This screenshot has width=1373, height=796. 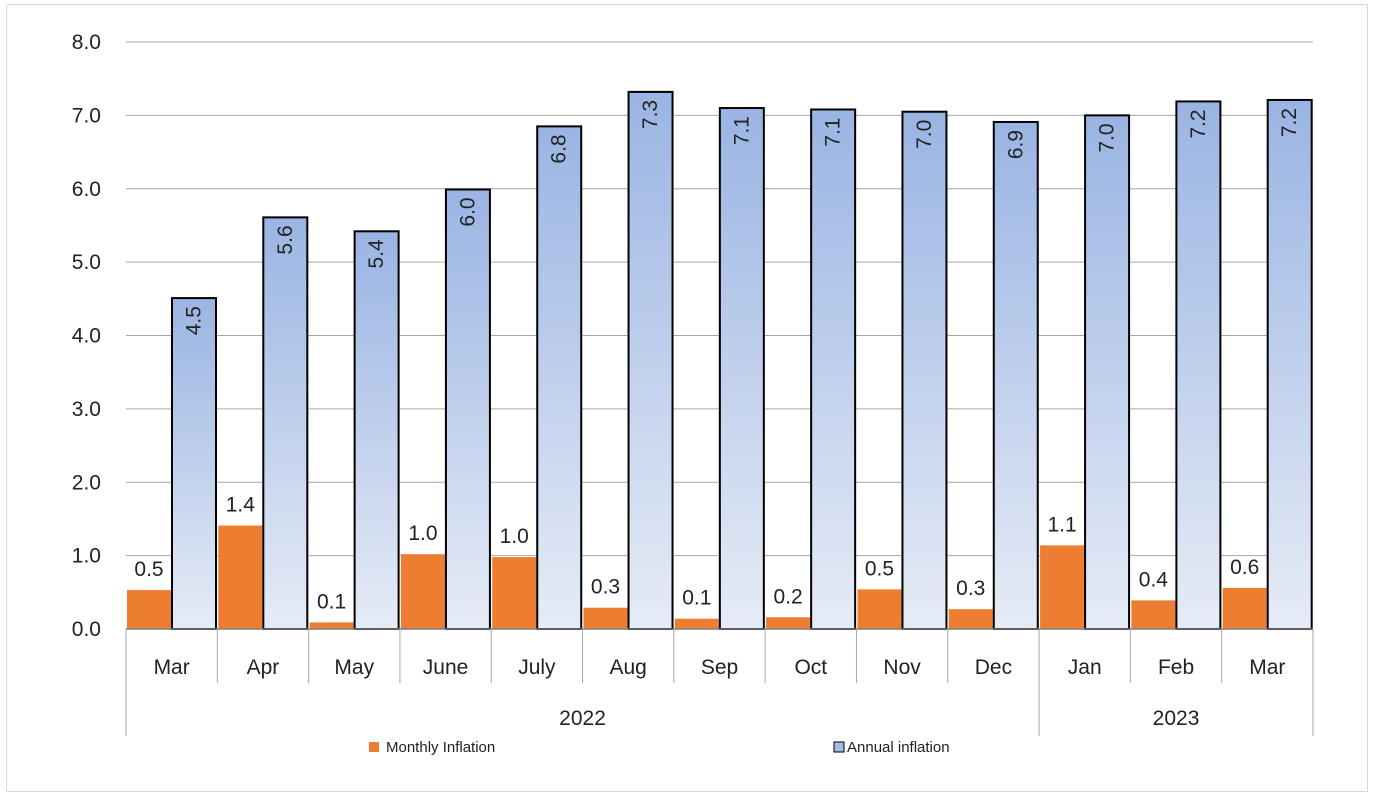 I want to click on annual-data-label: 5.6, so click(x=285, y=239).